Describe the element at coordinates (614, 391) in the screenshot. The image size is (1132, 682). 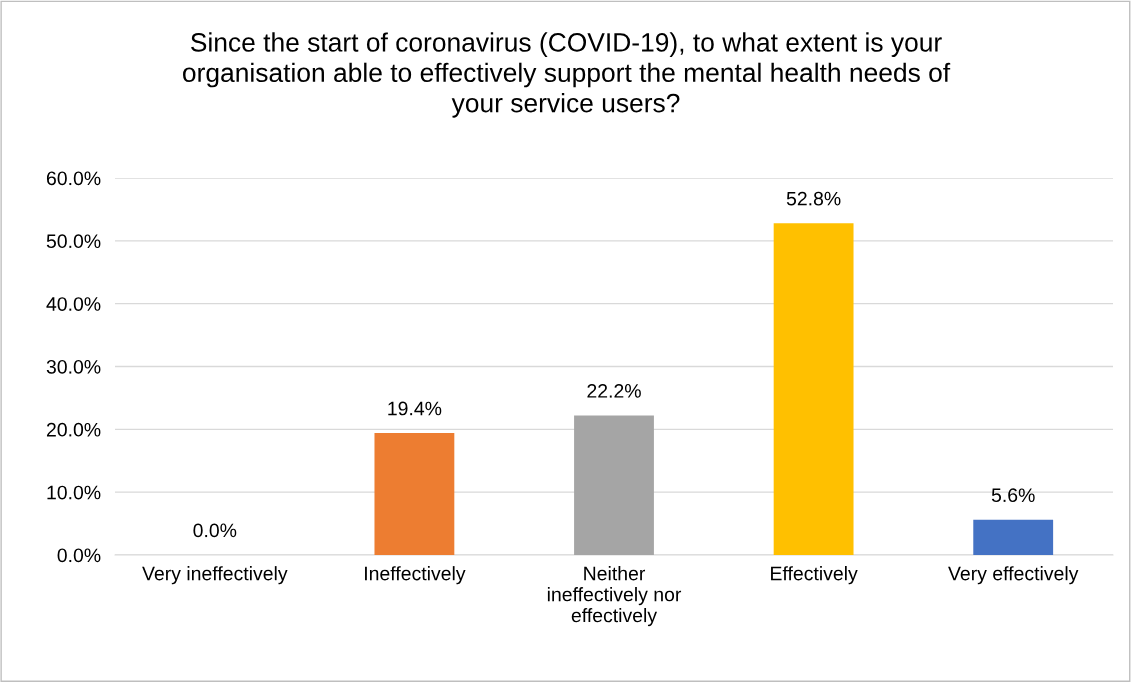
I see `data-label: 22.2%` at that location.